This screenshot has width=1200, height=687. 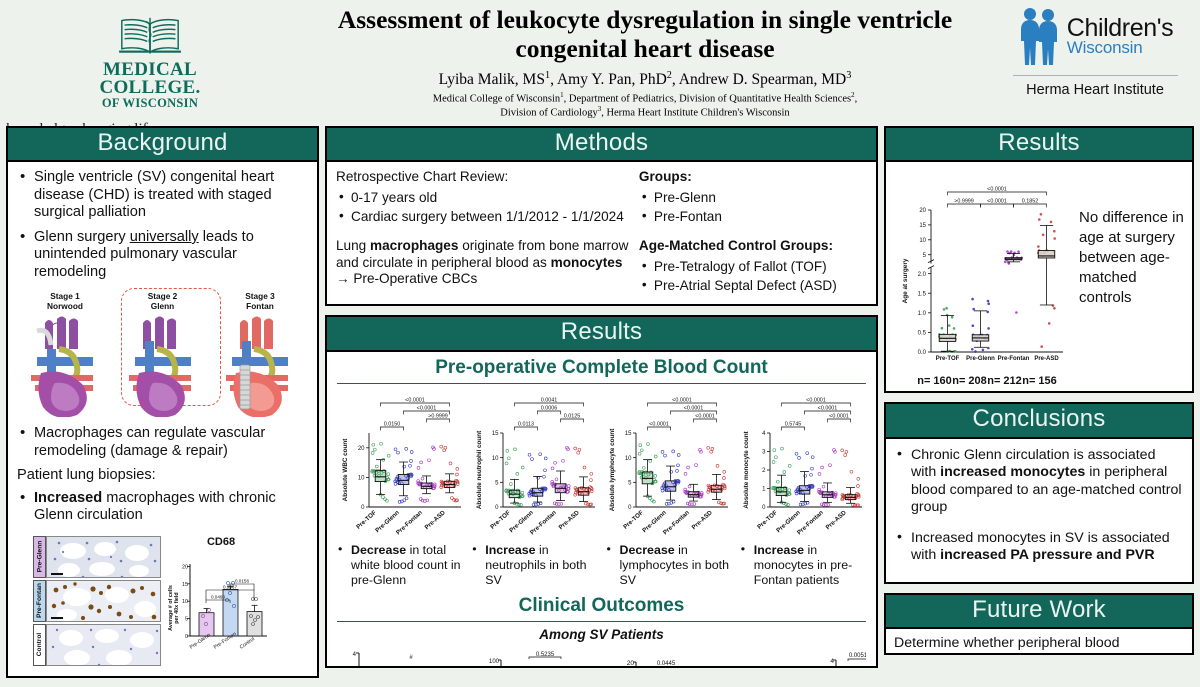 What do you see at coordinates (548, 409) in the screenshot?
I see `svg-text: 0.0006` at bounding box center [548, 409].